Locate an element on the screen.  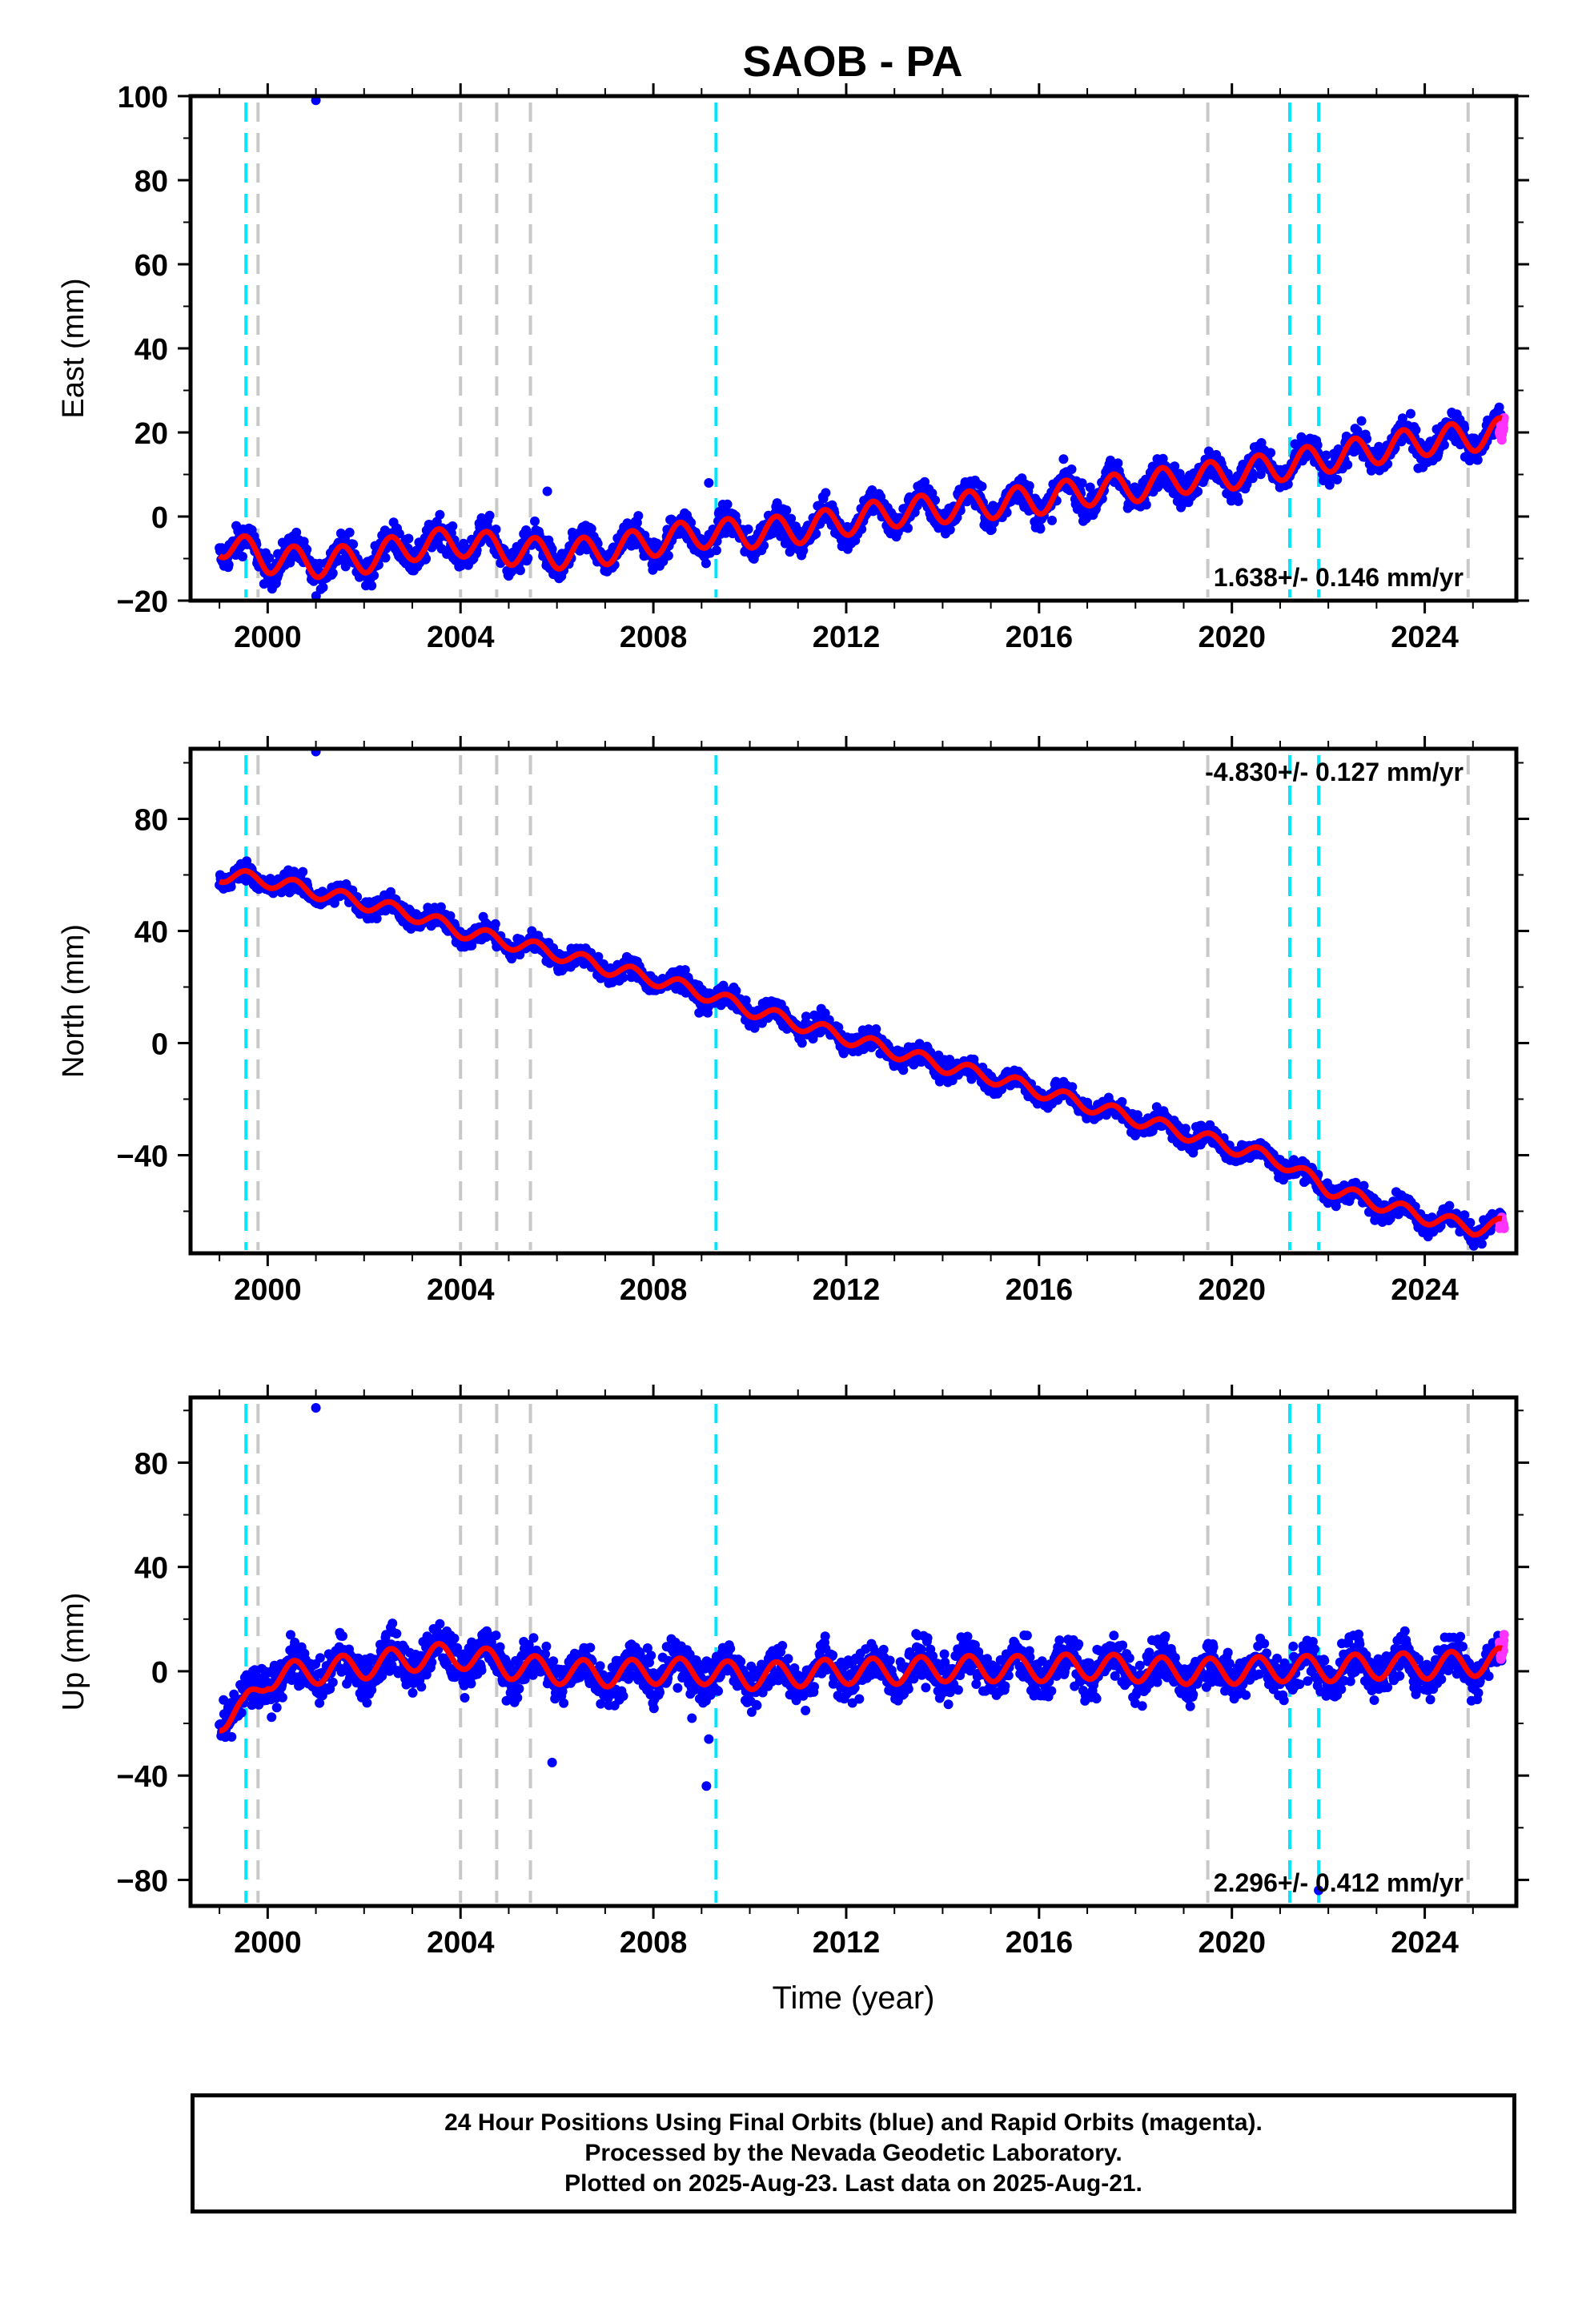
rapid-point is located at coordinates (1504, 1228).